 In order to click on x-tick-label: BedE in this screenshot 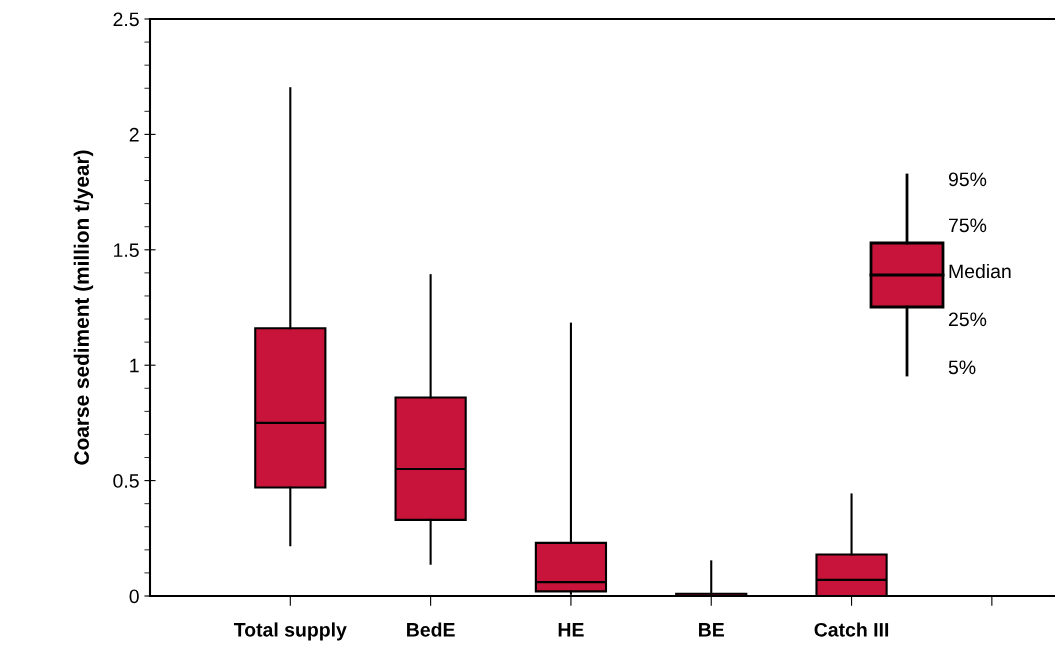, I will do `click(431, 629)`.